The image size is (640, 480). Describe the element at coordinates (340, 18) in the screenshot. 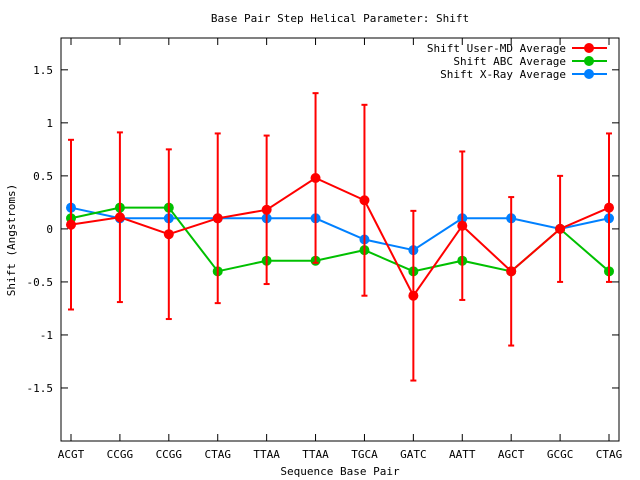

I see `chart-title: Base Pair Step Helical Parameter: Shift` at that location.